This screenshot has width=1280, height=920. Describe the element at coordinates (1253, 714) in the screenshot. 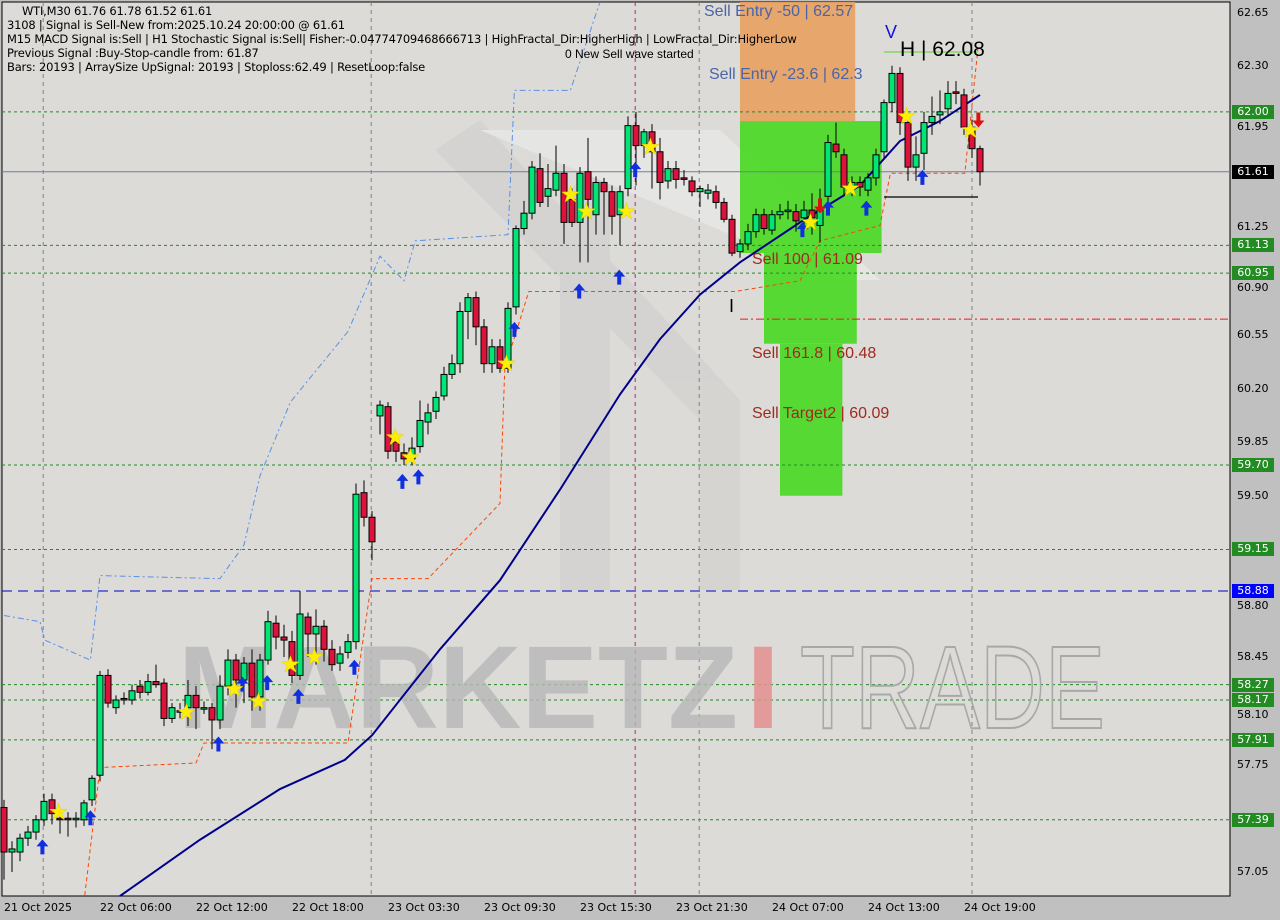

I see `price-tick: 58.10` at that location.